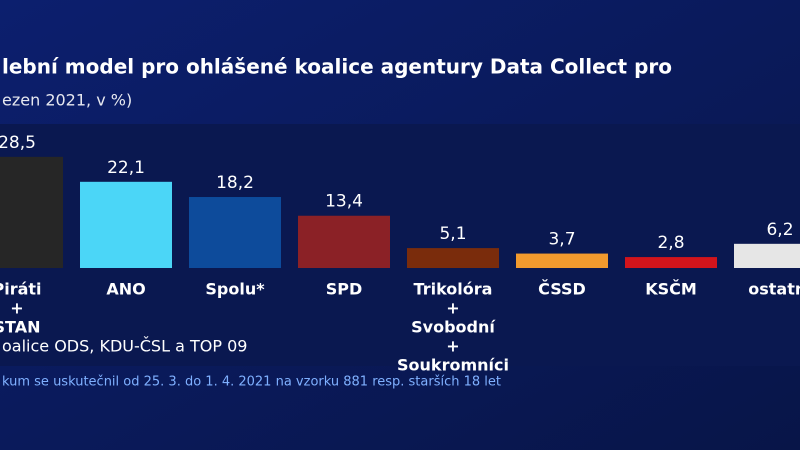 The image size is (800, 450). Describe the element at coordinates (453, 365) in the screenshot. I see `category-label: Soukromníci` at that location.